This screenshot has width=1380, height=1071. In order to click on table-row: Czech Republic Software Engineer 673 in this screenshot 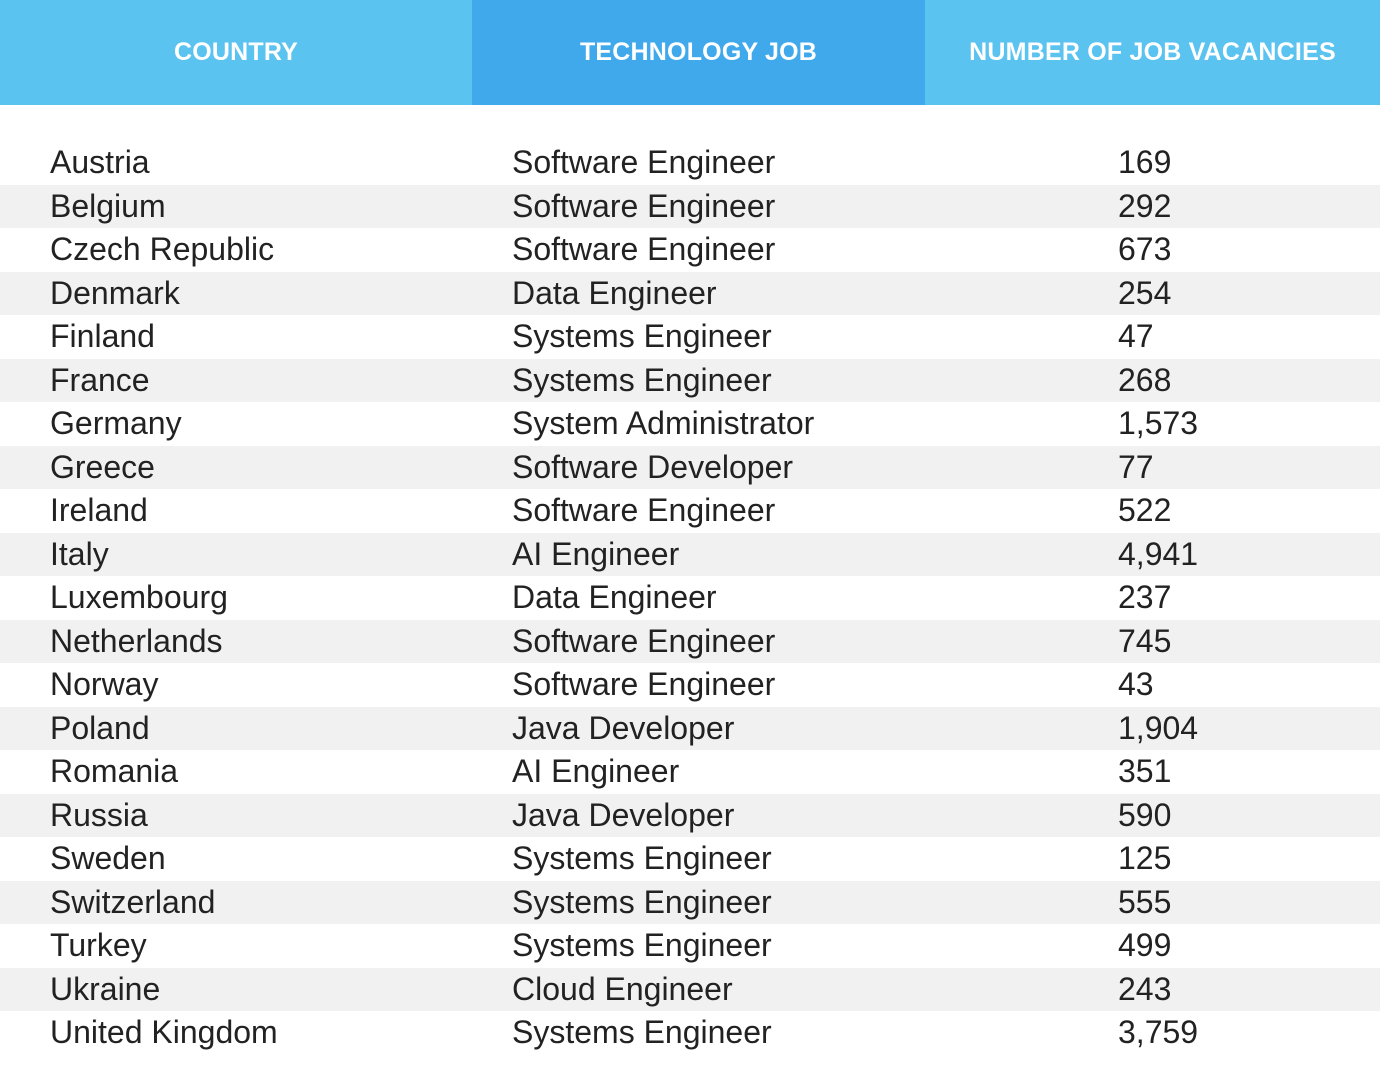, I will do `click(690, 250)`.